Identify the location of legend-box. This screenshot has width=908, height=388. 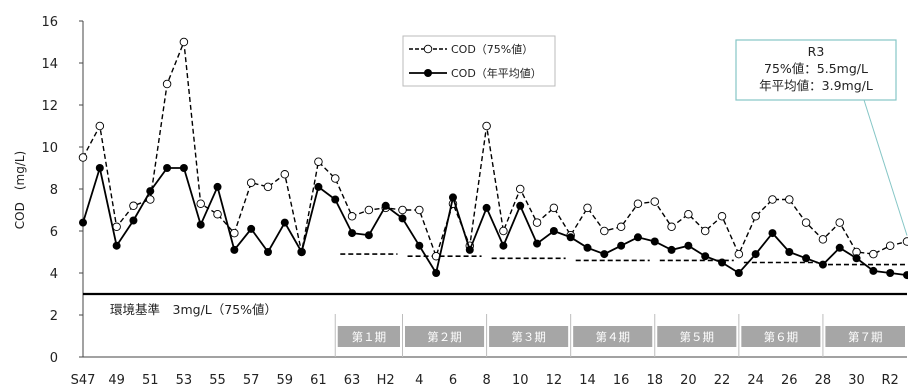
(479, 61).